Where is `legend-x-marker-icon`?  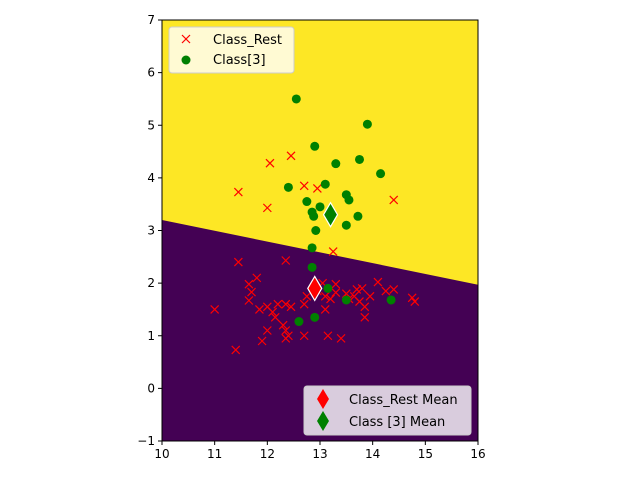 legend-x-marker-icon is located at coordinates (186, 39).